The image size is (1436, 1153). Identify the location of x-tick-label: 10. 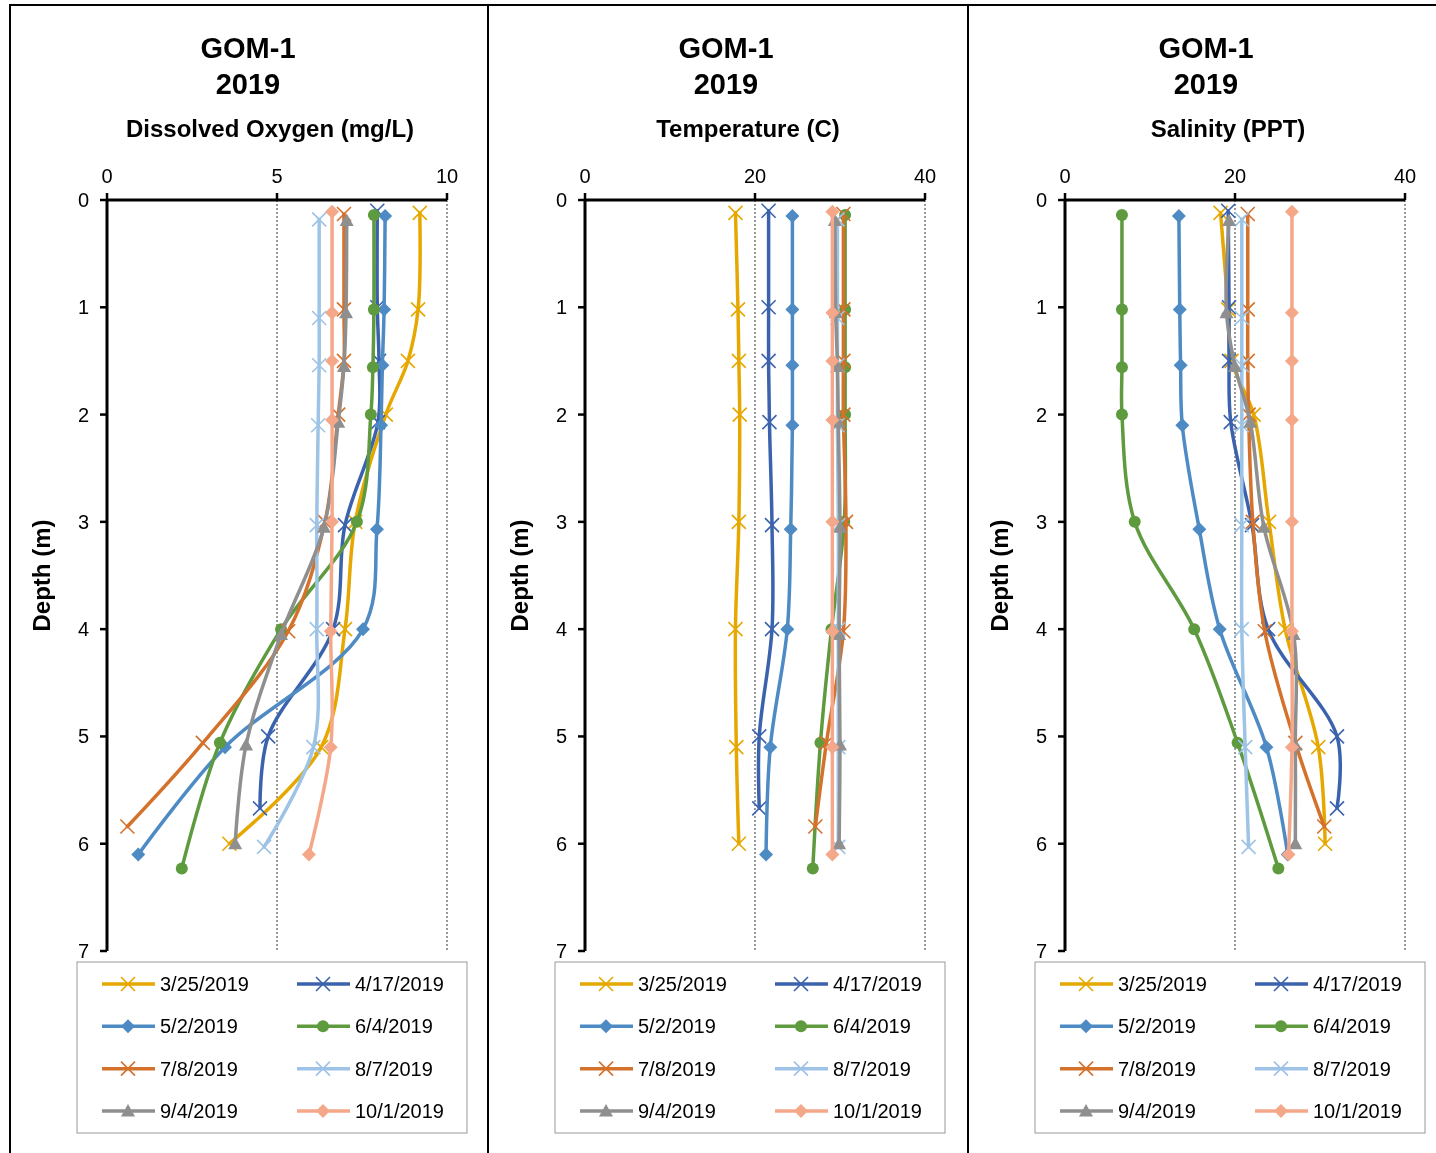
(447, 176).